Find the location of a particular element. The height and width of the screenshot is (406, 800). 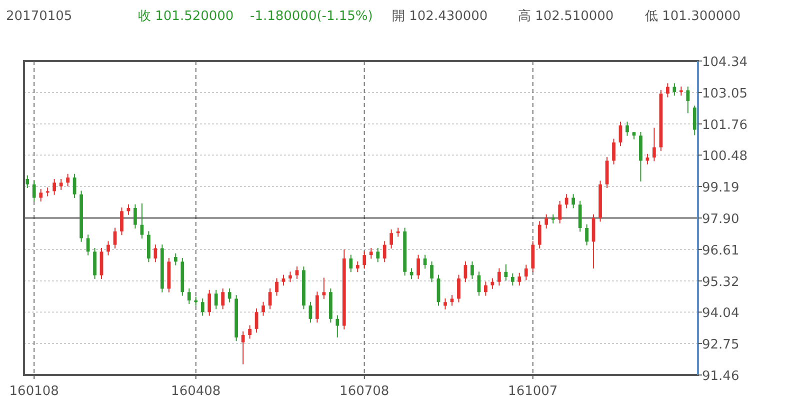

y-tick-label: 94.04 is located at coordinates (721, 314).